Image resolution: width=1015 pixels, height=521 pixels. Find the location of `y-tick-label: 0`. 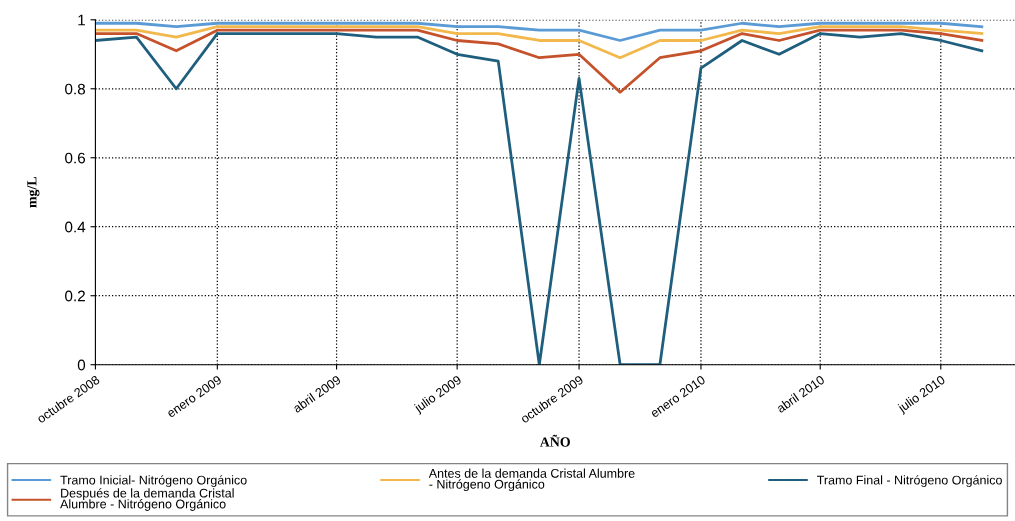

y-tick-label: 0 is located at coordinates (81, 365).